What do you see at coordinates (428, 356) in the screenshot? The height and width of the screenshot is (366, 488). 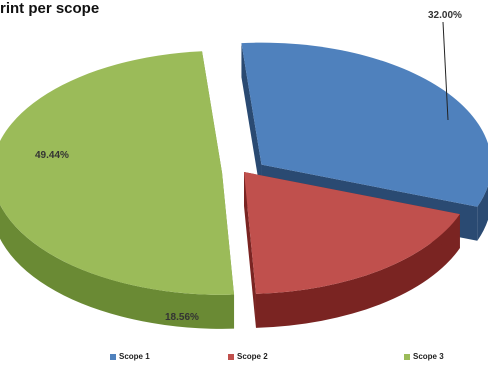 I see `legend-label-scope-3: Scope 3` at bounding box center [428, 356].